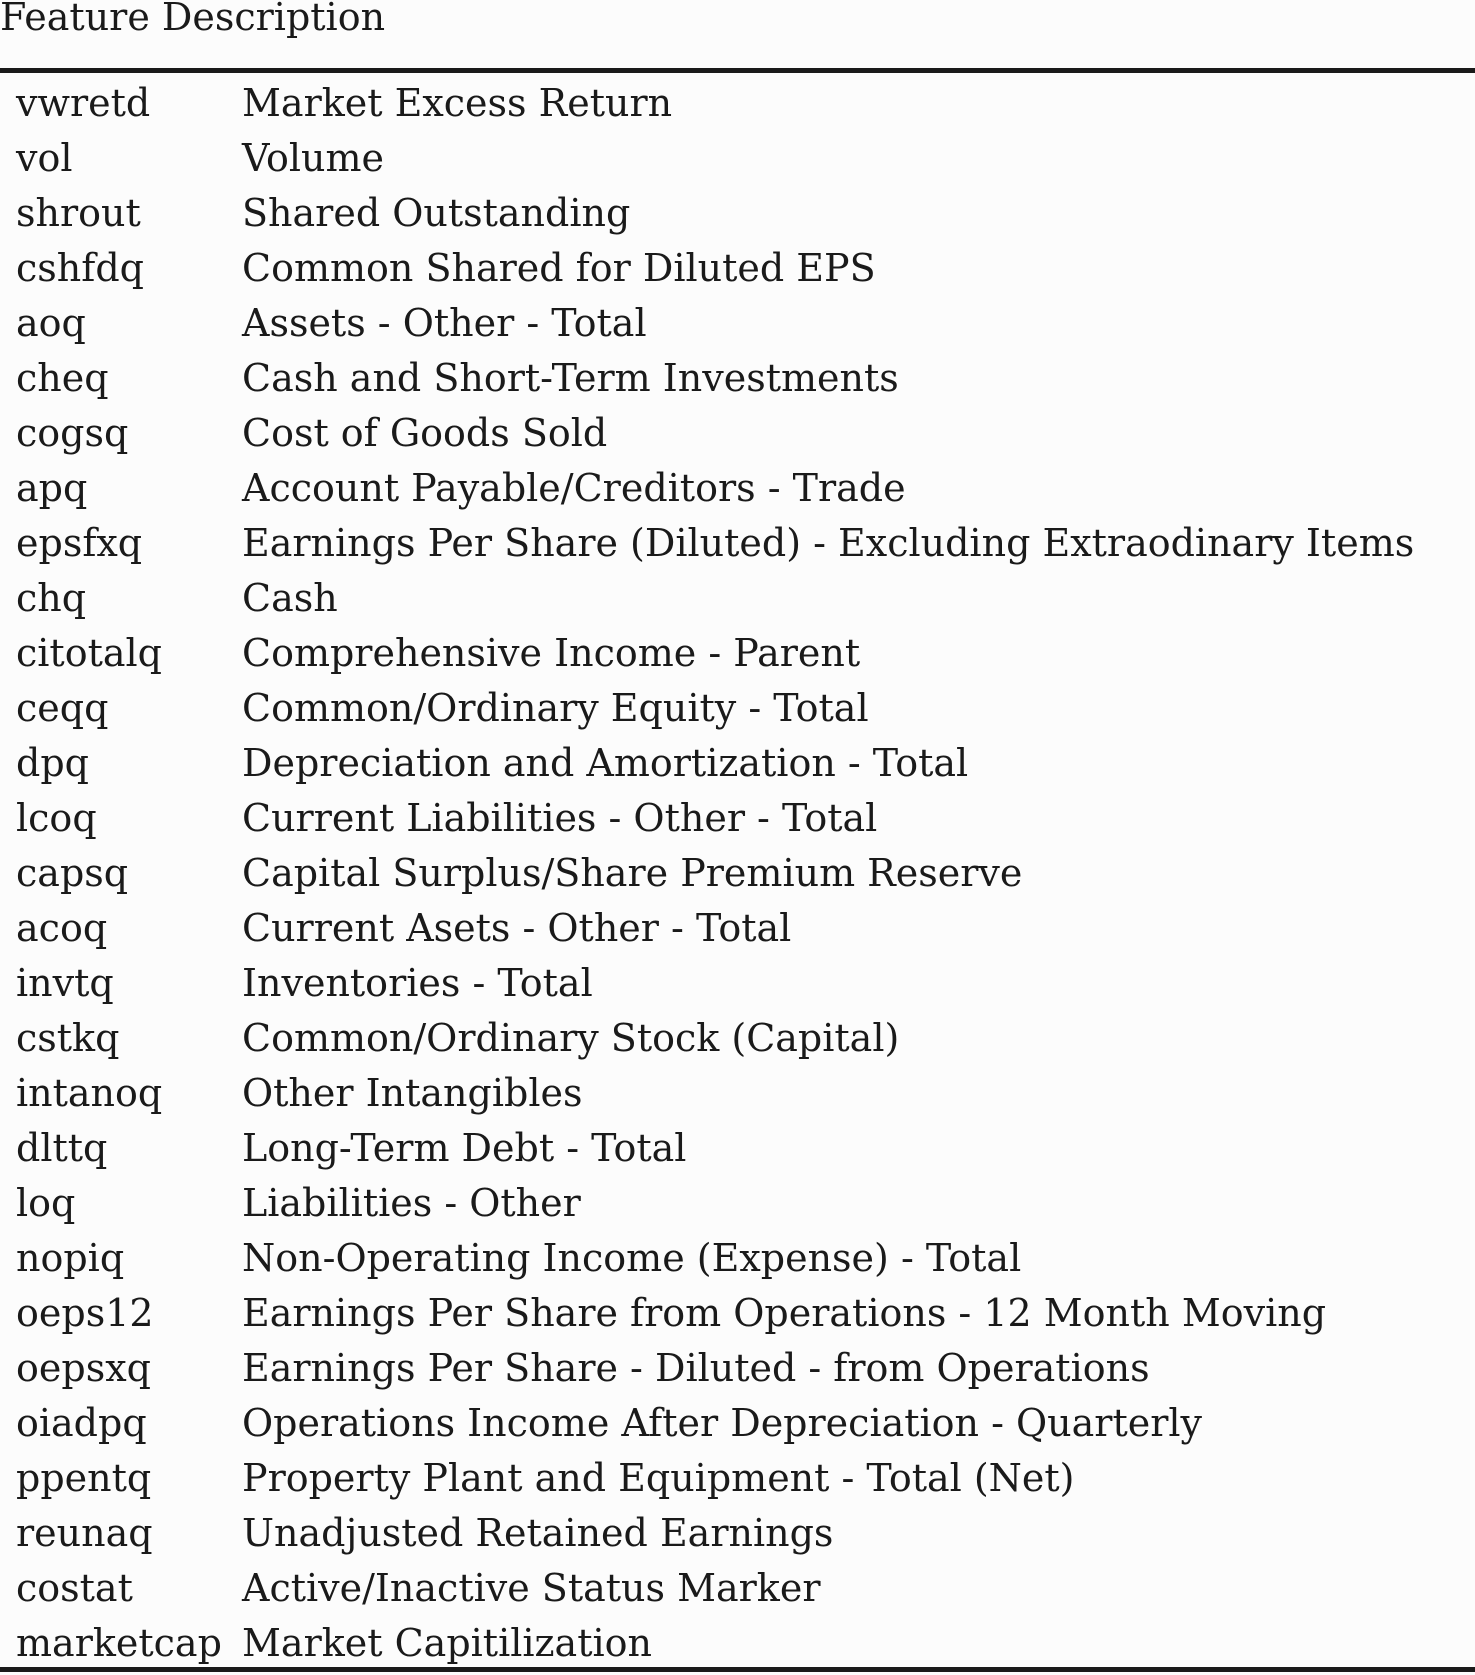  I want to click on table-row: reunaq Unadjusted Retained Earnings, so click(737, 1532).